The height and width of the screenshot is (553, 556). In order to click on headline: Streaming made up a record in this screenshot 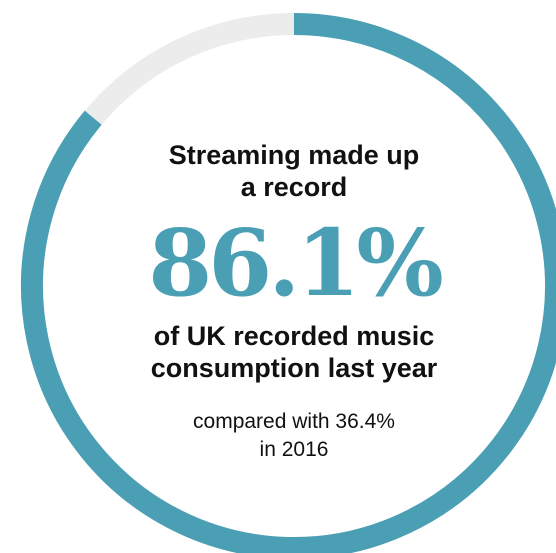, I will do `click(278, 171)`.